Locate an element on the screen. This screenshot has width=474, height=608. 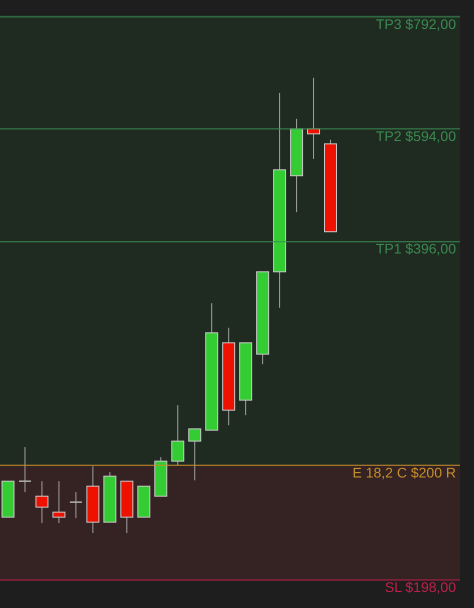
ref-line-label: E 18,2 C $200 R is located at coordinates (404, 472).